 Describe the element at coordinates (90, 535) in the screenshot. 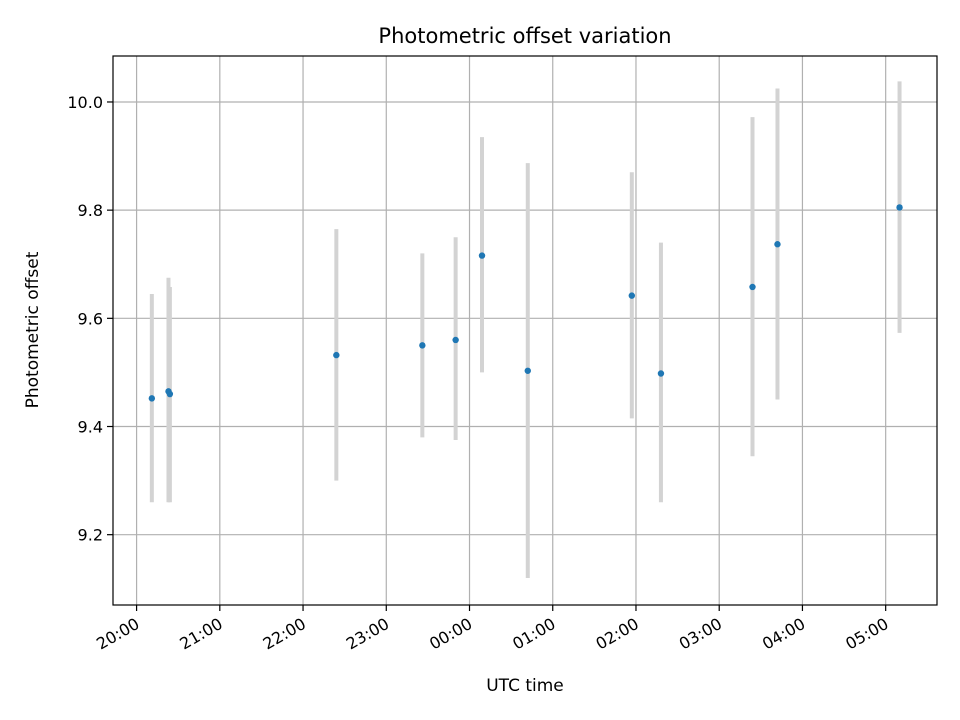

I see `y-tick-label: 9.2` at that location.